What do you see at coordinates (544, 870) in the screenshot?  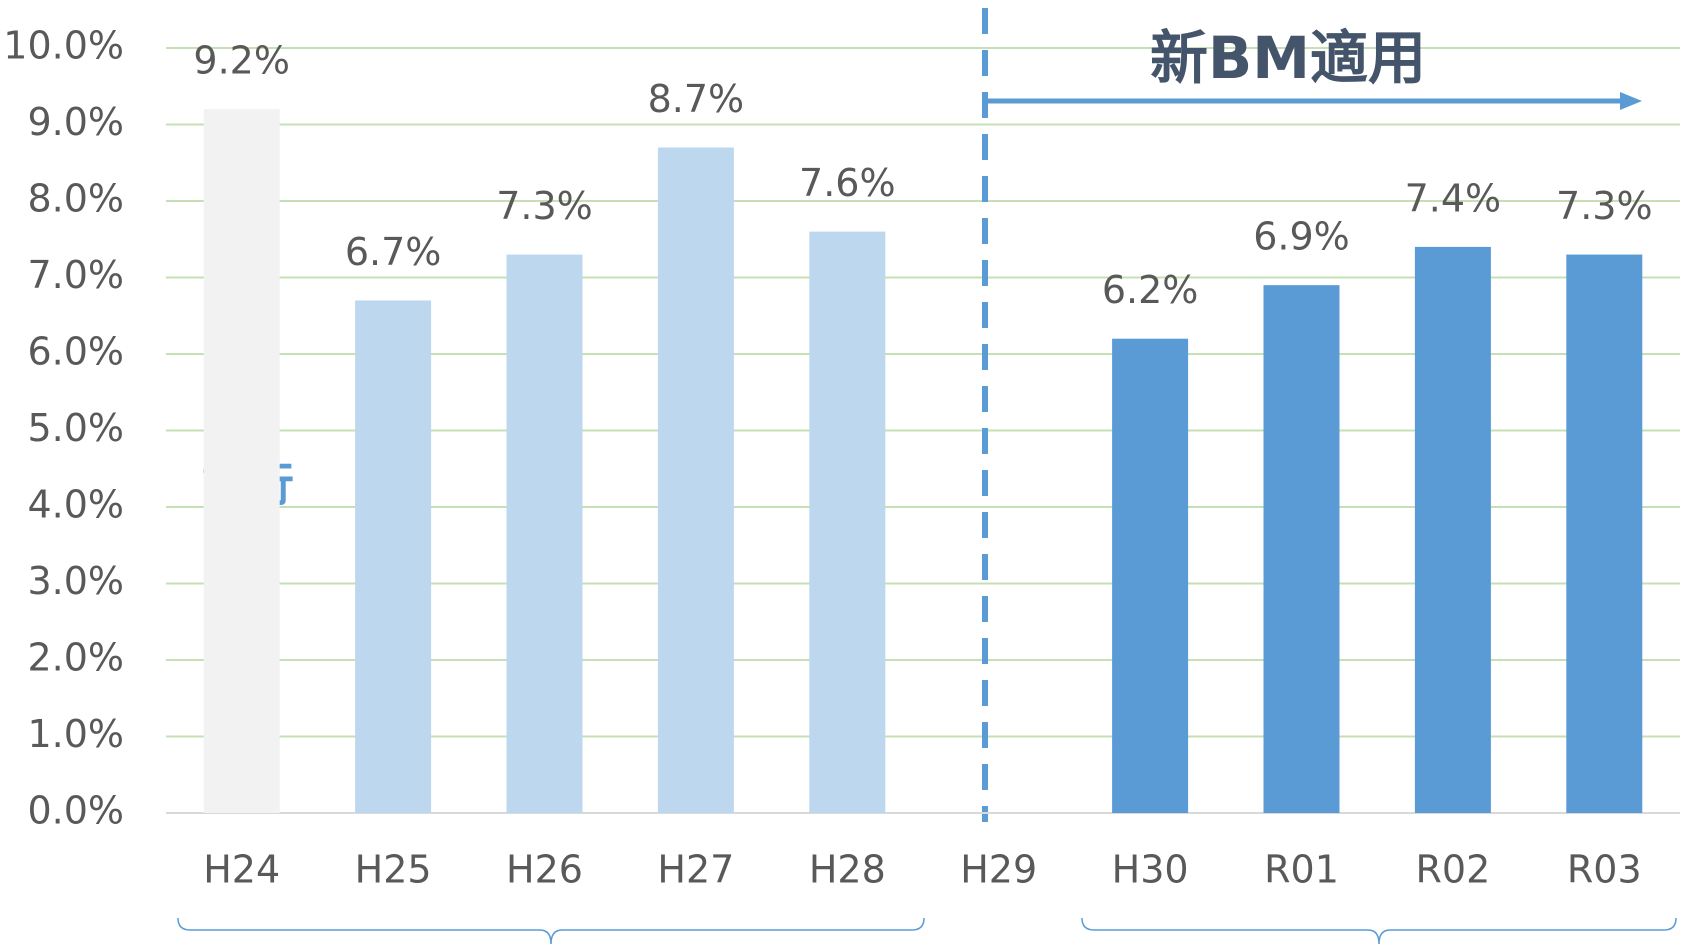 I see `x-tick-label: H26` at bounding box center [544, 870].